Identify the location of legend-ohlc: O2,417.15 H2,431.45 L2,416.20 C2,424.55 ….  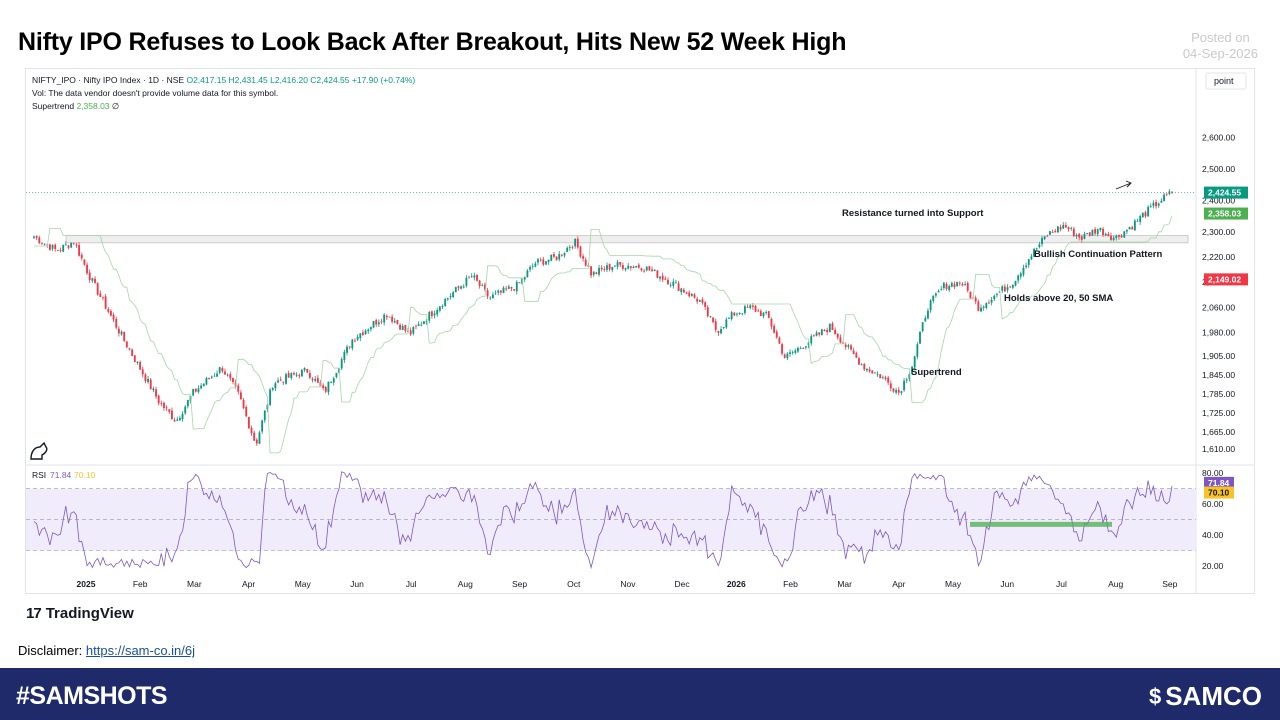
(301, 80).